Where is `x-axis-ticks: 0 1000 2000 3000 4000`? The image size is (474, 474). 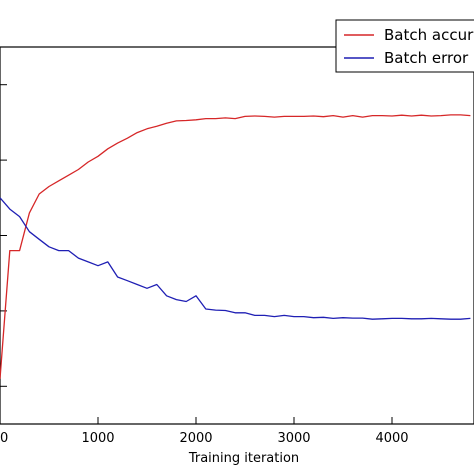 x-axis-ticks: 0 1000 2000 3000 4000 is located at coordinates (204, 431).